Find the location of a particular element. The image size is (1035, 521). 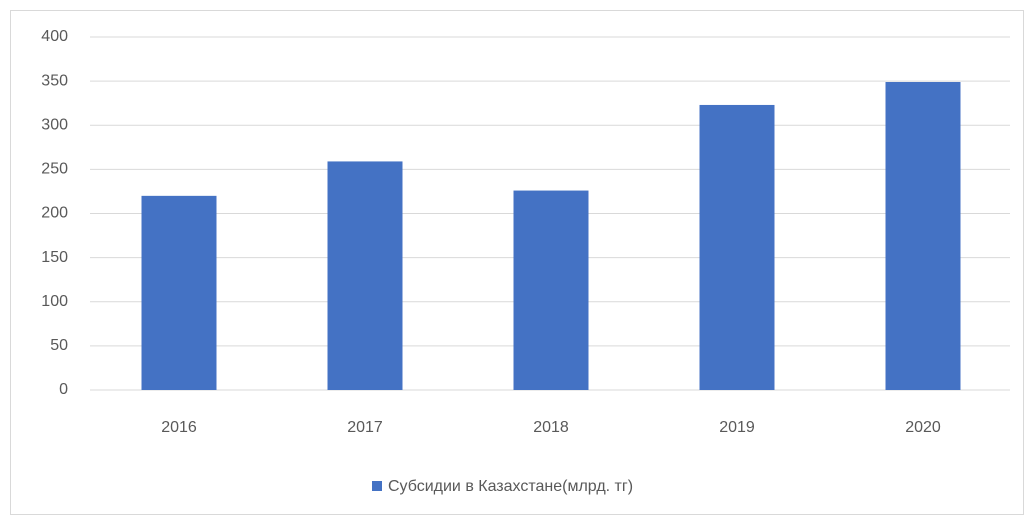

x-tick-label: 2019 is located at coordinates (737, 427).